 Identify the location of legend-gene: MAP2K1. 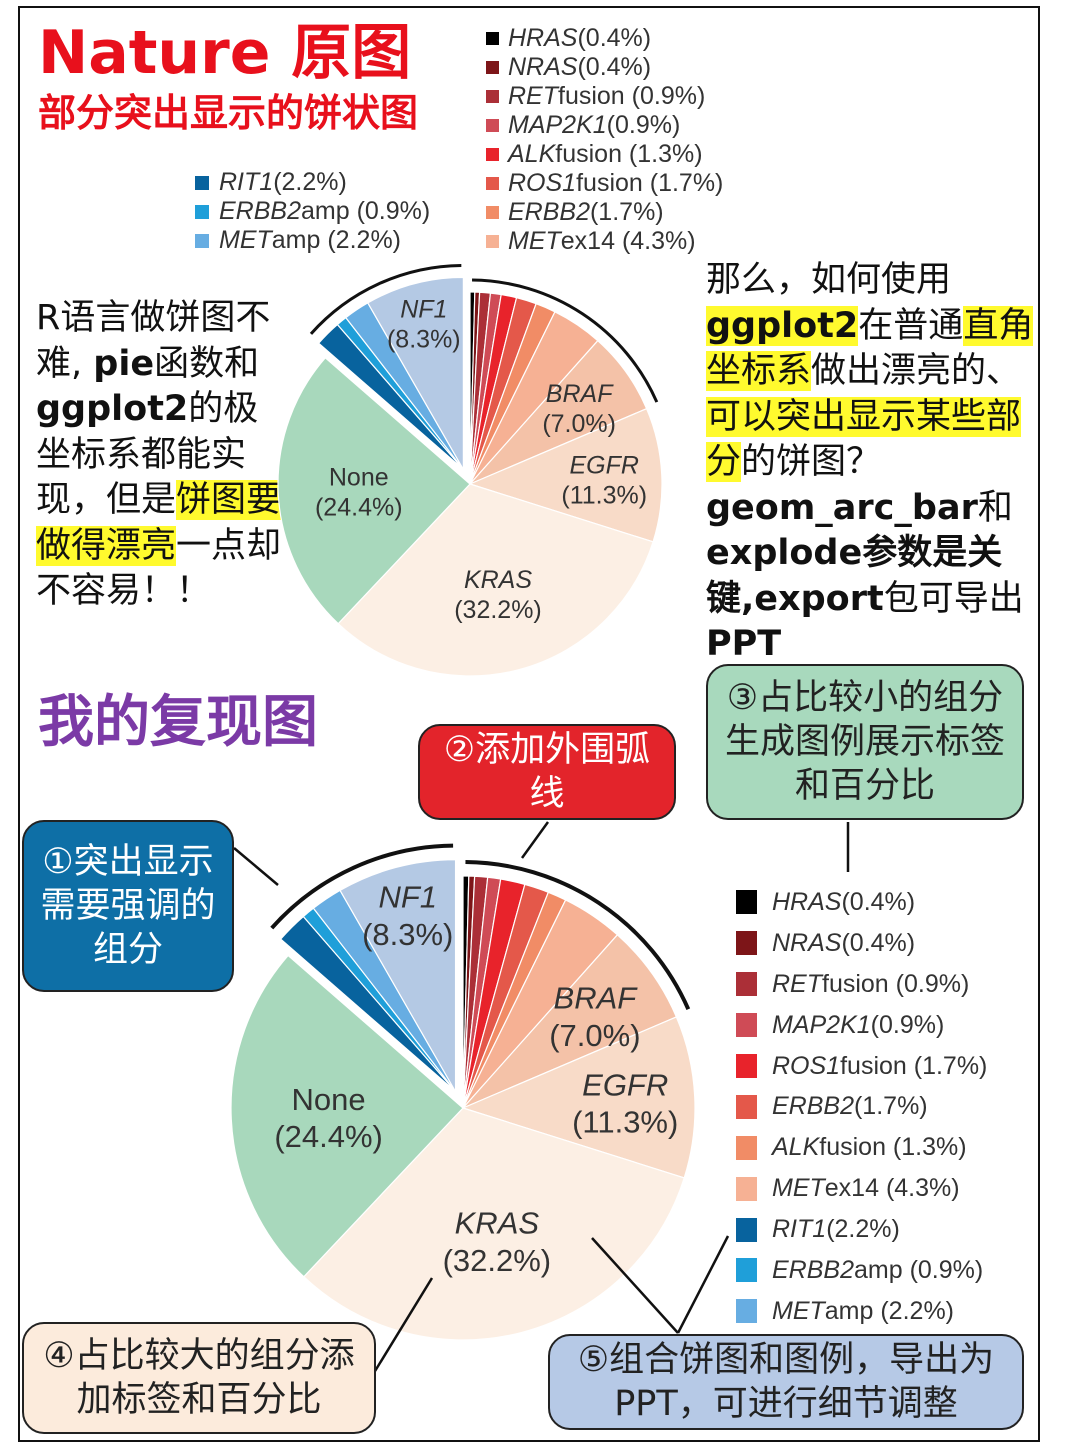
(557, 125).